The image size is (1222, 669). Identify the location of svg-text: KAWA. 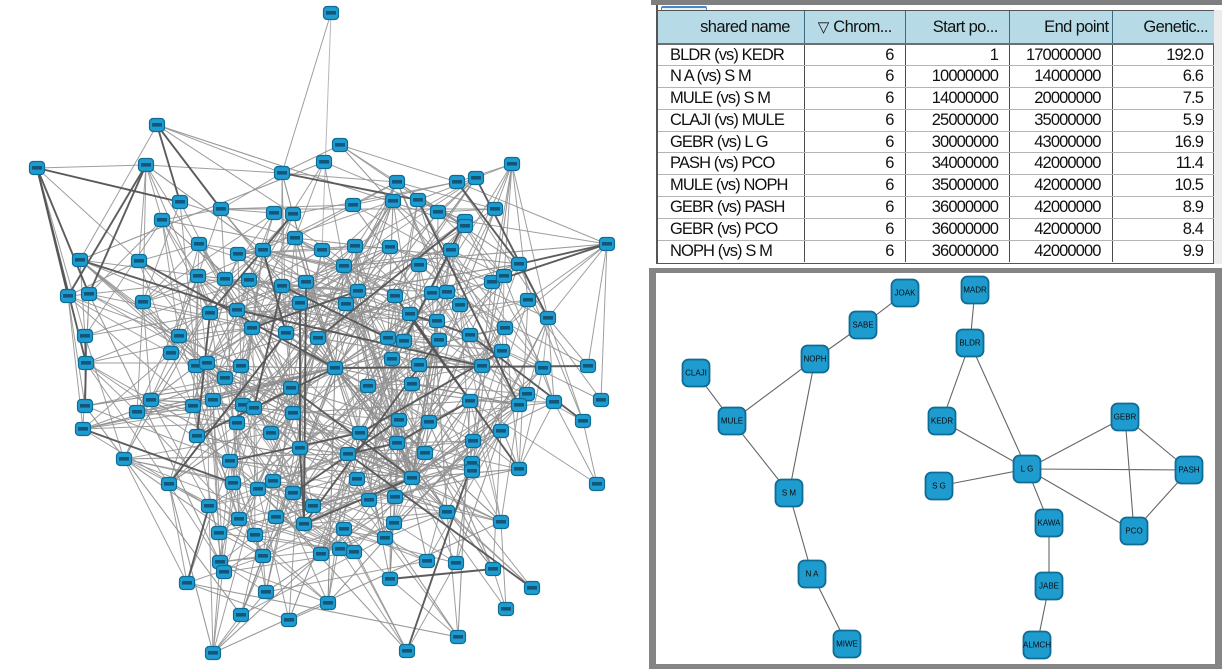
(1050, 523).